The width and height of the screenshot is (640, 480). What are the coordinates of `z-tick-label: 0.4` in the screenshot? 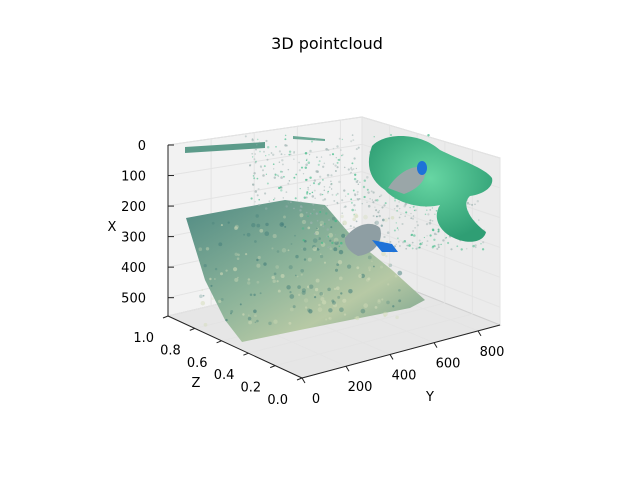 It's located at (224, 375).